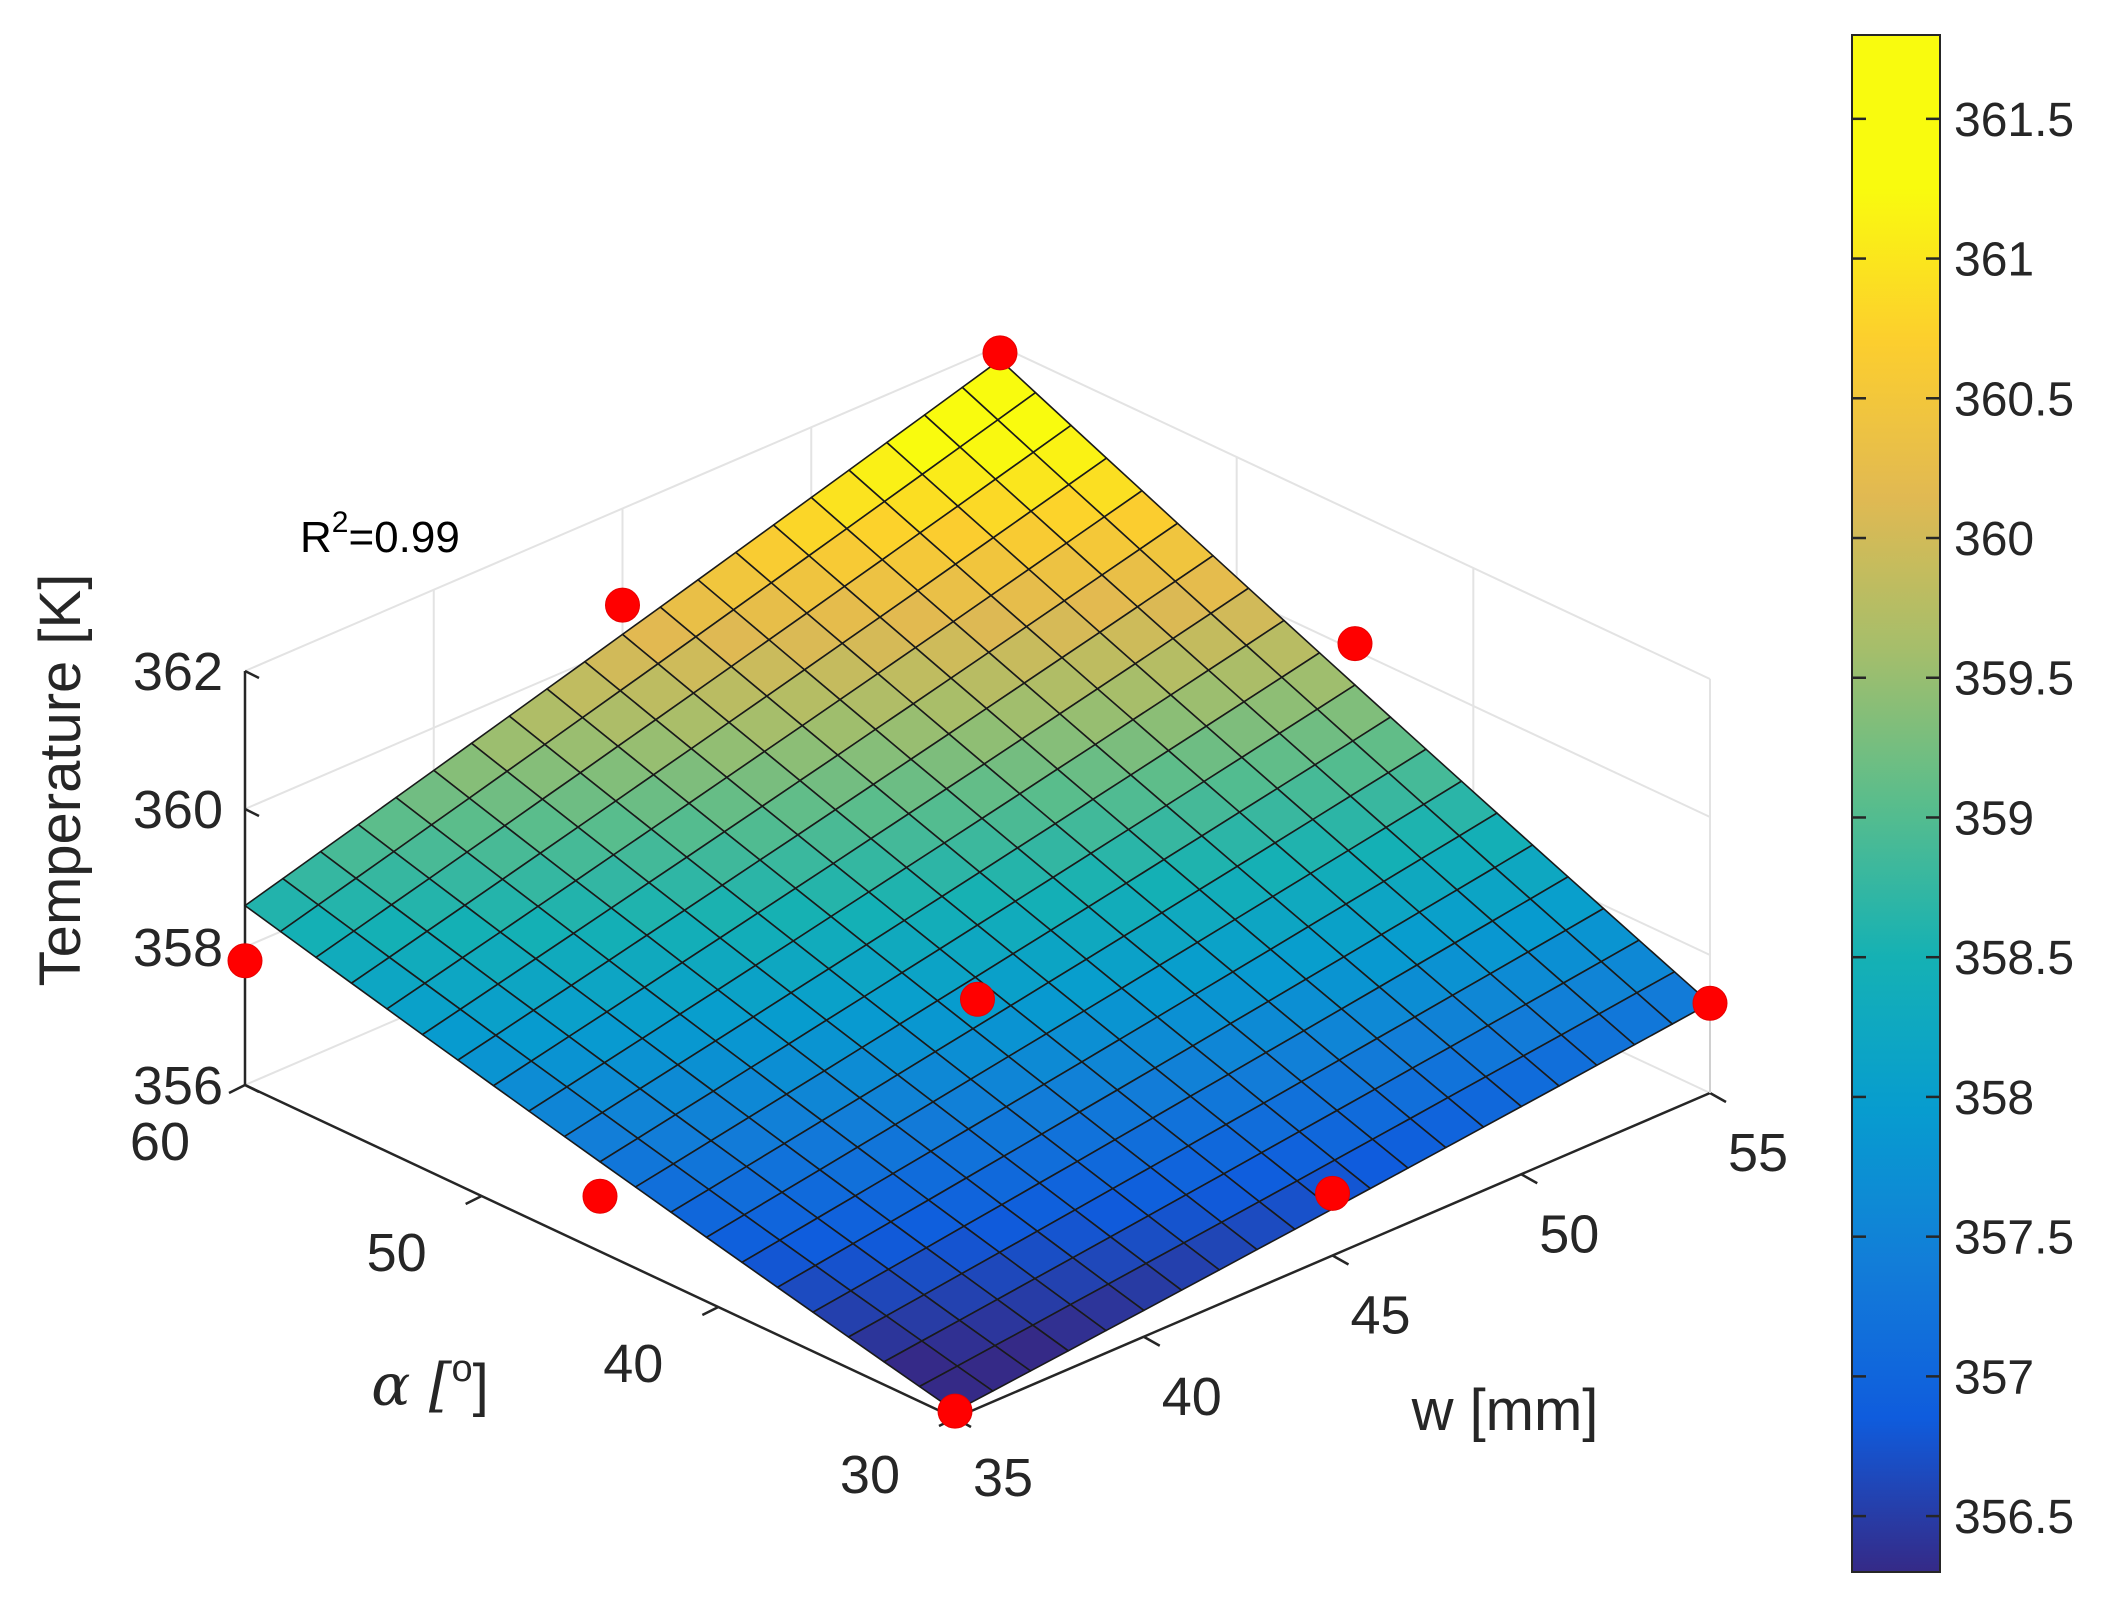  Describe the element at coordinates (160, 1142) in the screenshot. I see `y-tick-label-3: 60` at that location.